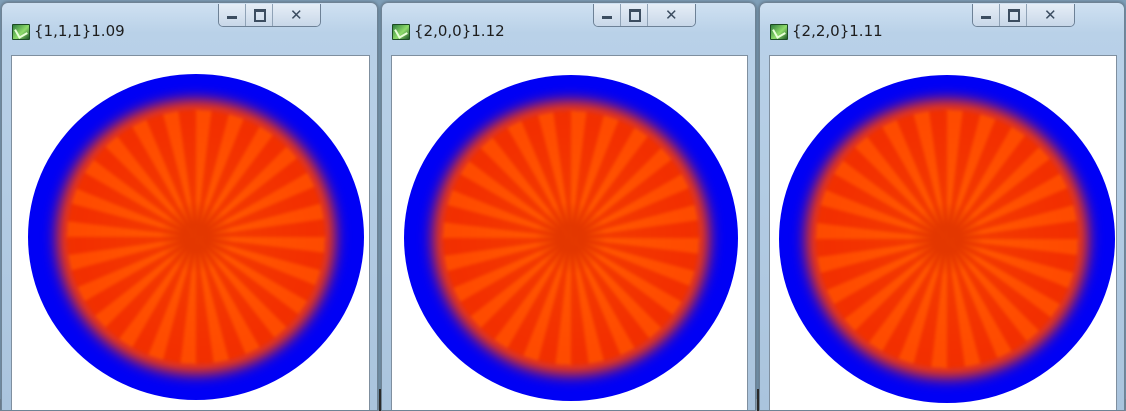  What do you see at coordinates (942, 25) in the screenshot?
I see `title-bar: {2,2,0}1.11 ✕` at bounding box center [942, 25].